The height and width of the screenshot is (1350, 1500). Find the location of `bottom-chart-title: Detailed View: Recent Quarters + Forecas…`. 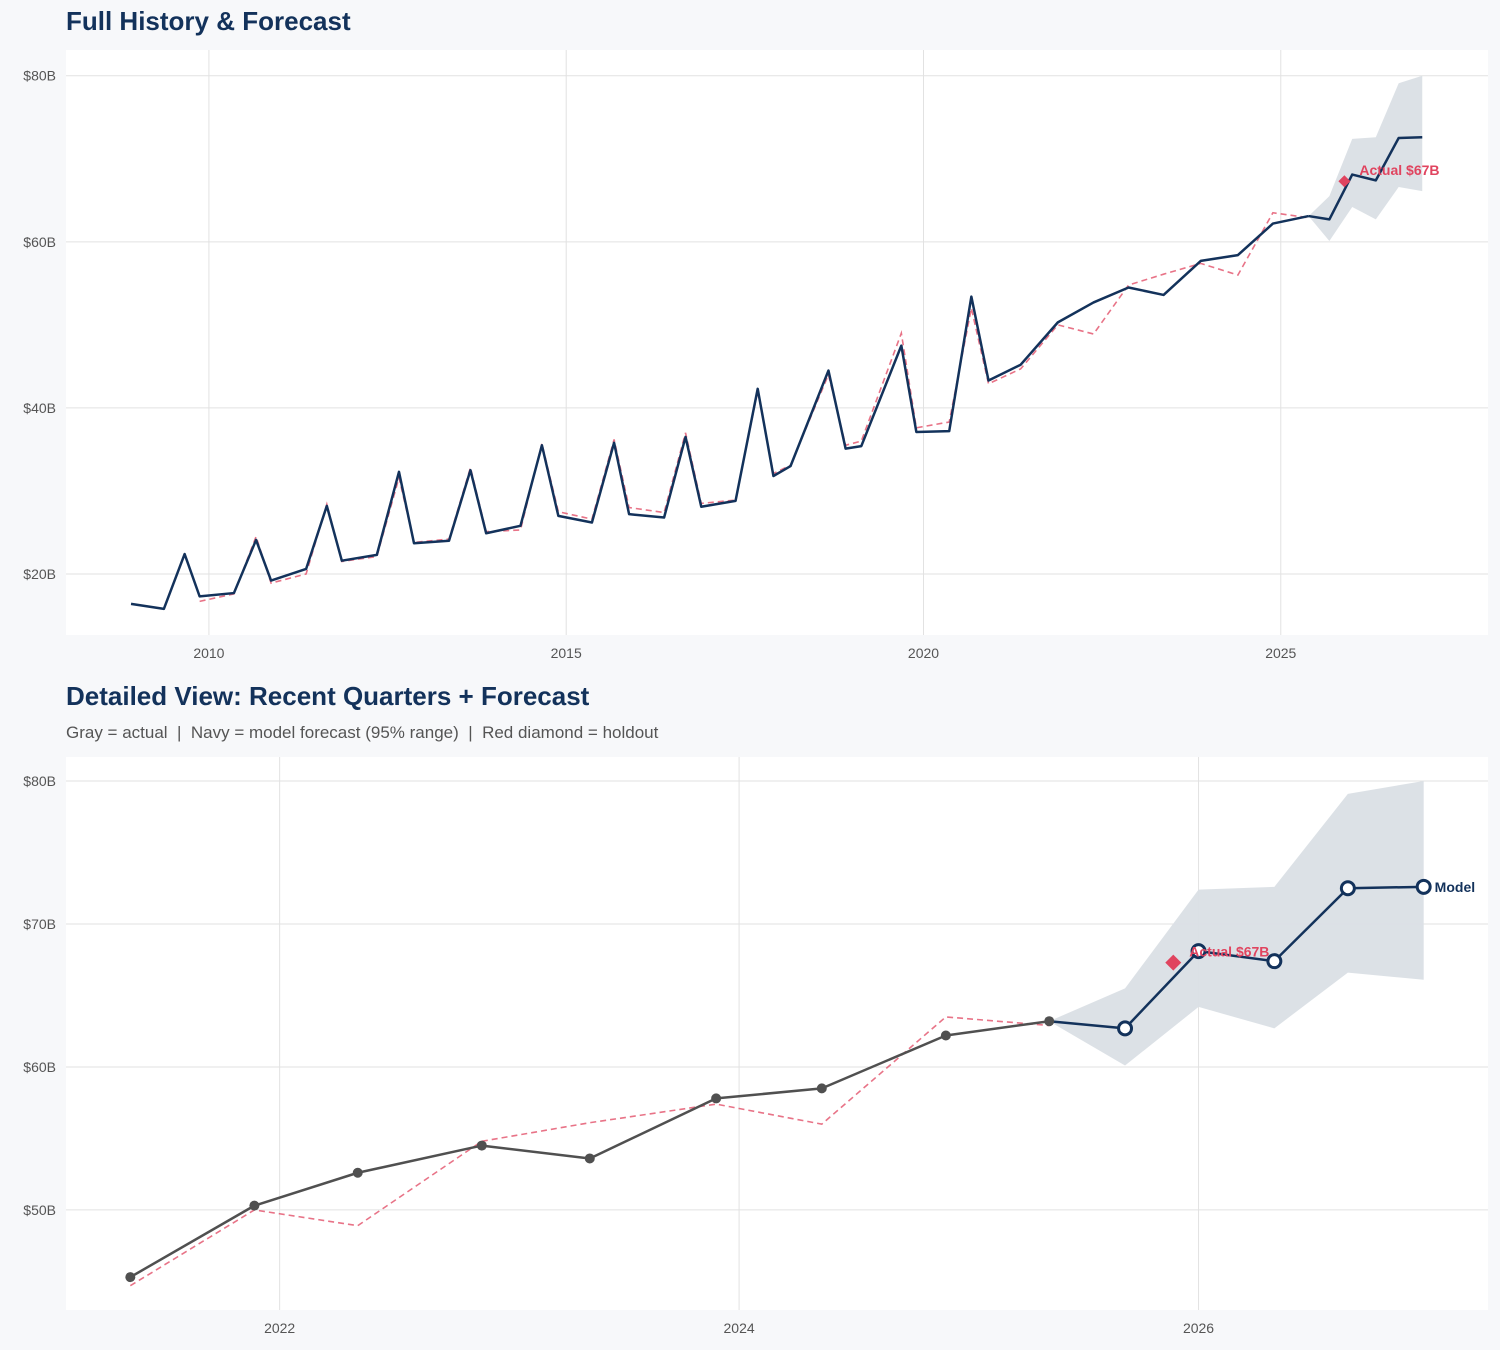

bottom-chart-title: Detailed View: Recent Quarters + Forecas… is located at coordinates (328, 696).